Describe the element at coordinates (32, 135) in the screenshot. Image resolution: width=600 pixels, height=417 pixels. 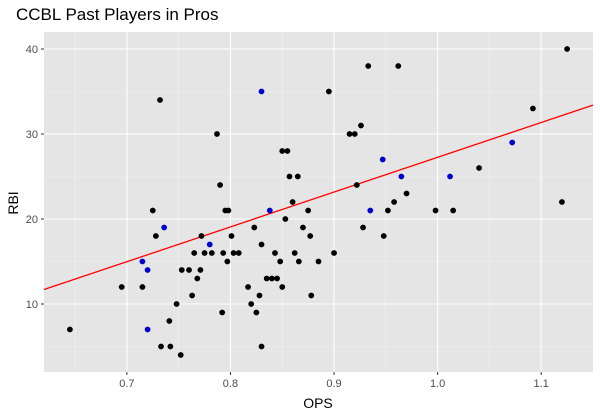
I see `y-tick-label: 30` at that location.